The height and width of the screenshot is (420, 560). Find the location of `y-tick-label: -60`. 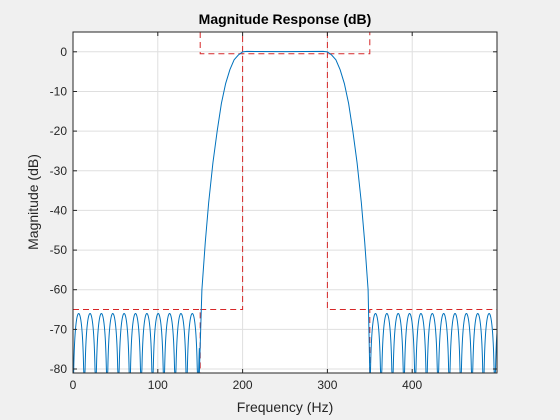

y-tick-label: -60 is located at coordinates (59, 290).